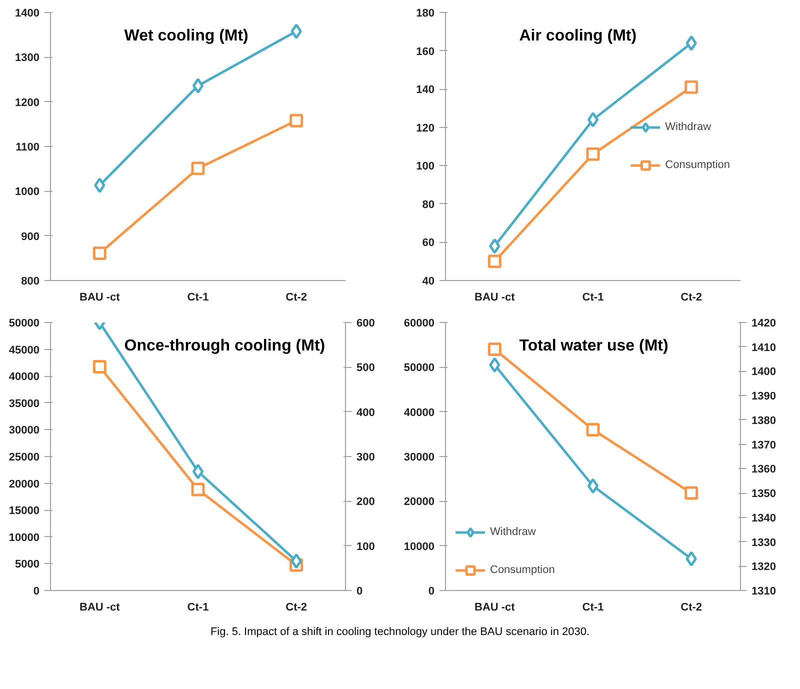  I want to click on y2-tick-label: 1340, so click(764, 518).